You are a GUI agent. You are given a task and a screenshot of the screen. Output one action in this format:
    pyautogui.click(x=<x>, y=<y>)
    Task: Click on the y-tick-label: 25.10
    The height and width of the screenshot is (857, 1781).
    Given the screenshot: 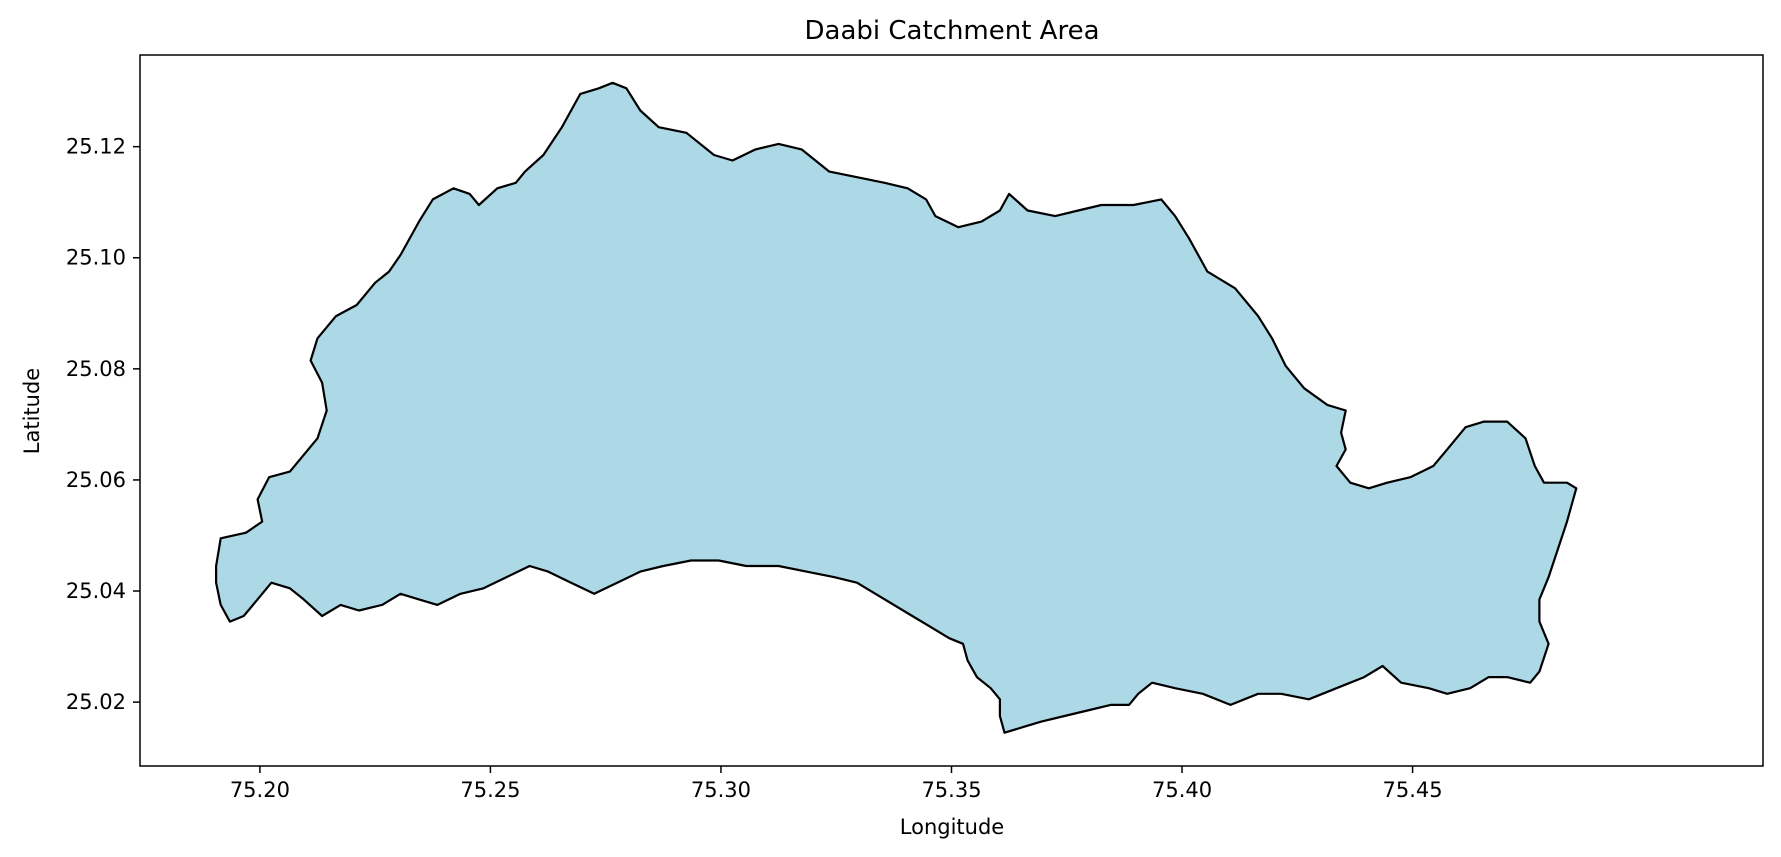 What is the action you would take?
    pyautogui.click(x=96, y=258)
    